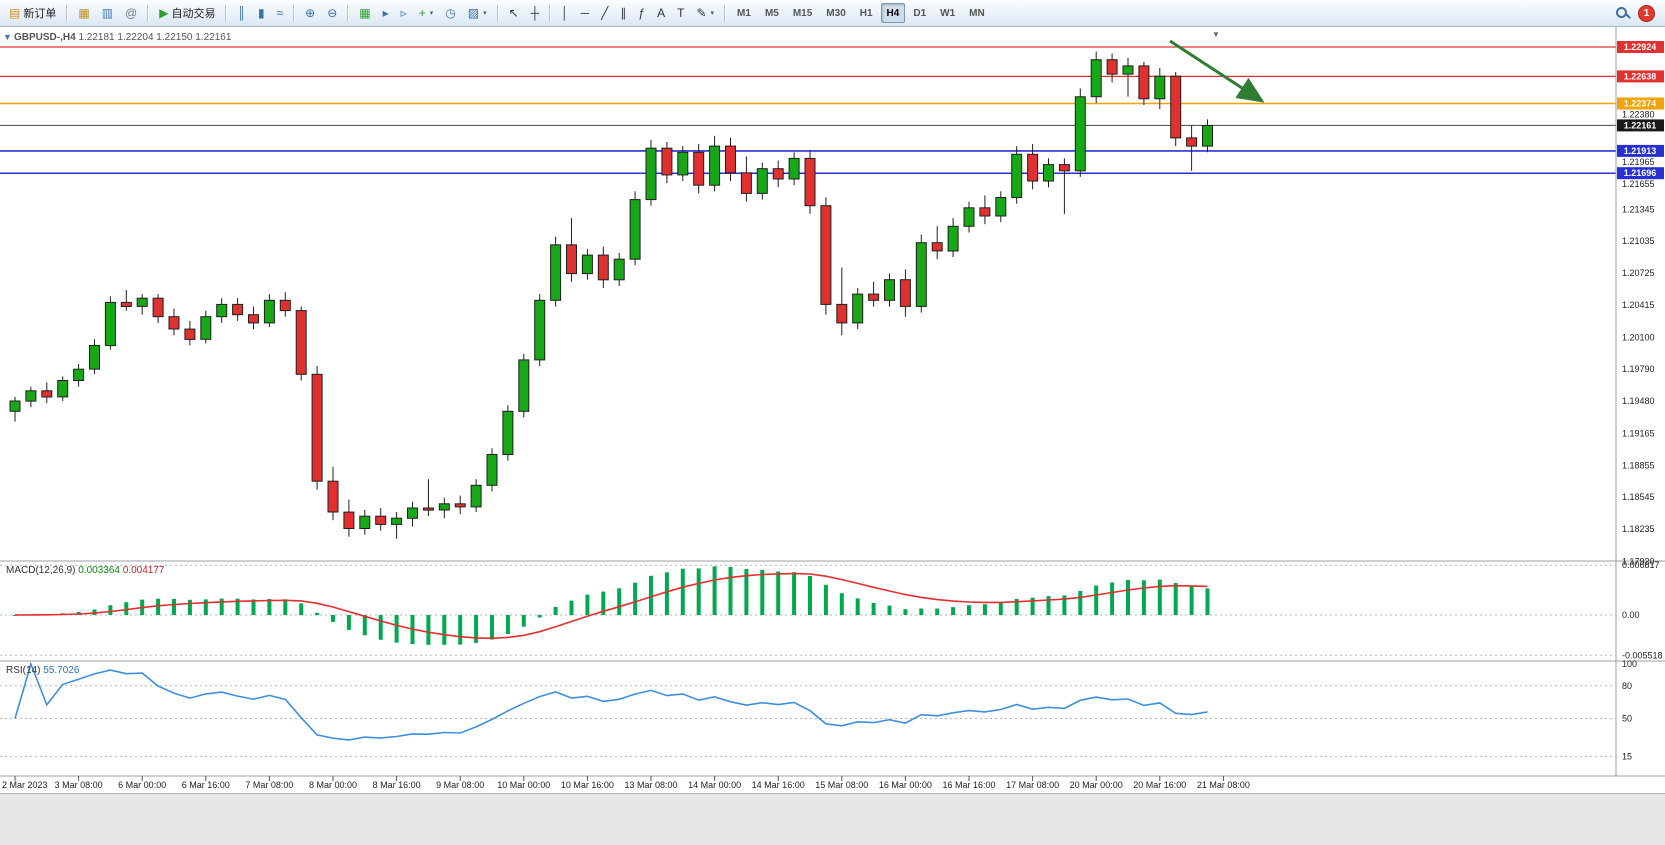  Describe the element at coordinates (514, 13) in the screenshot. I see `cursor-icon: ↖` at that location.